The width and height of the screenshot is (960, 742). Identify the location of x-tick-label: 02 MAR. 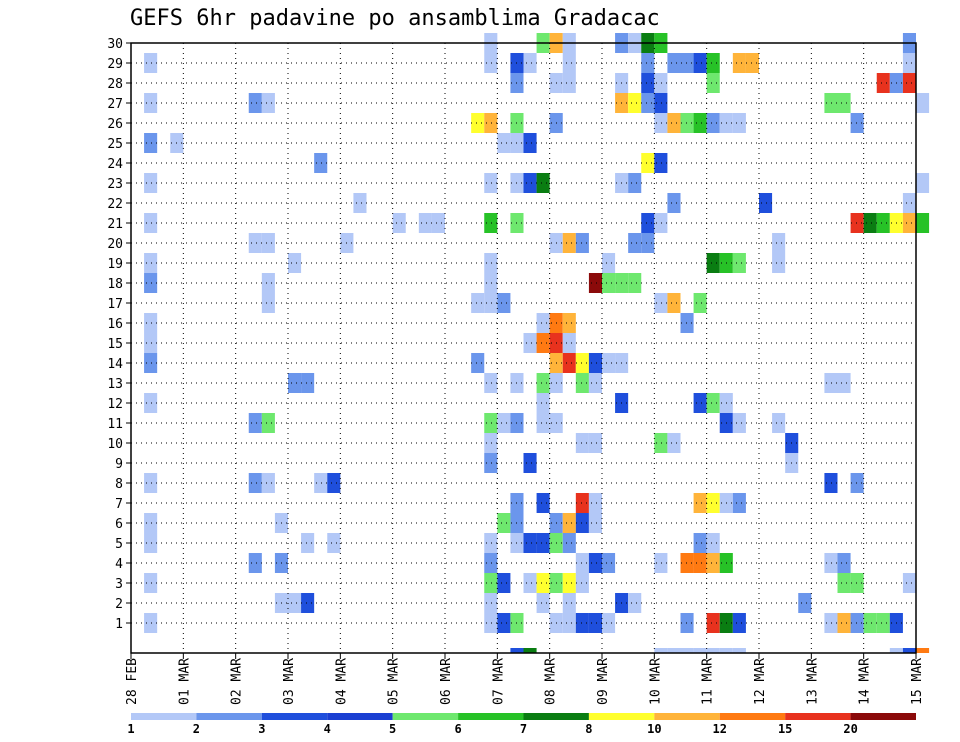
(237, 681).